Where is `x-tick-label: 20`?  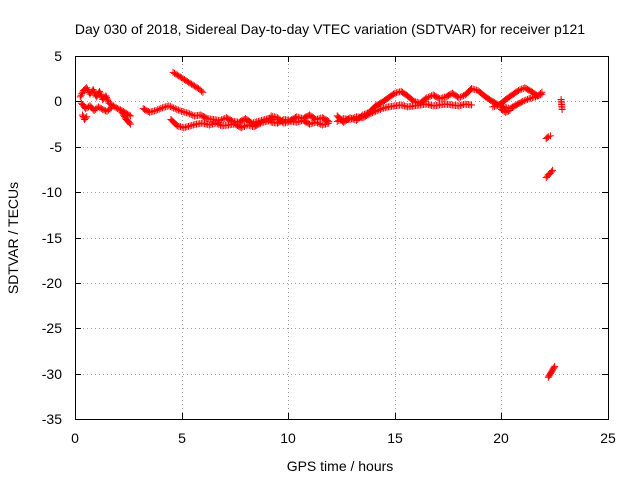 x-tick-label: 20 is located at coordinates (501, 438).